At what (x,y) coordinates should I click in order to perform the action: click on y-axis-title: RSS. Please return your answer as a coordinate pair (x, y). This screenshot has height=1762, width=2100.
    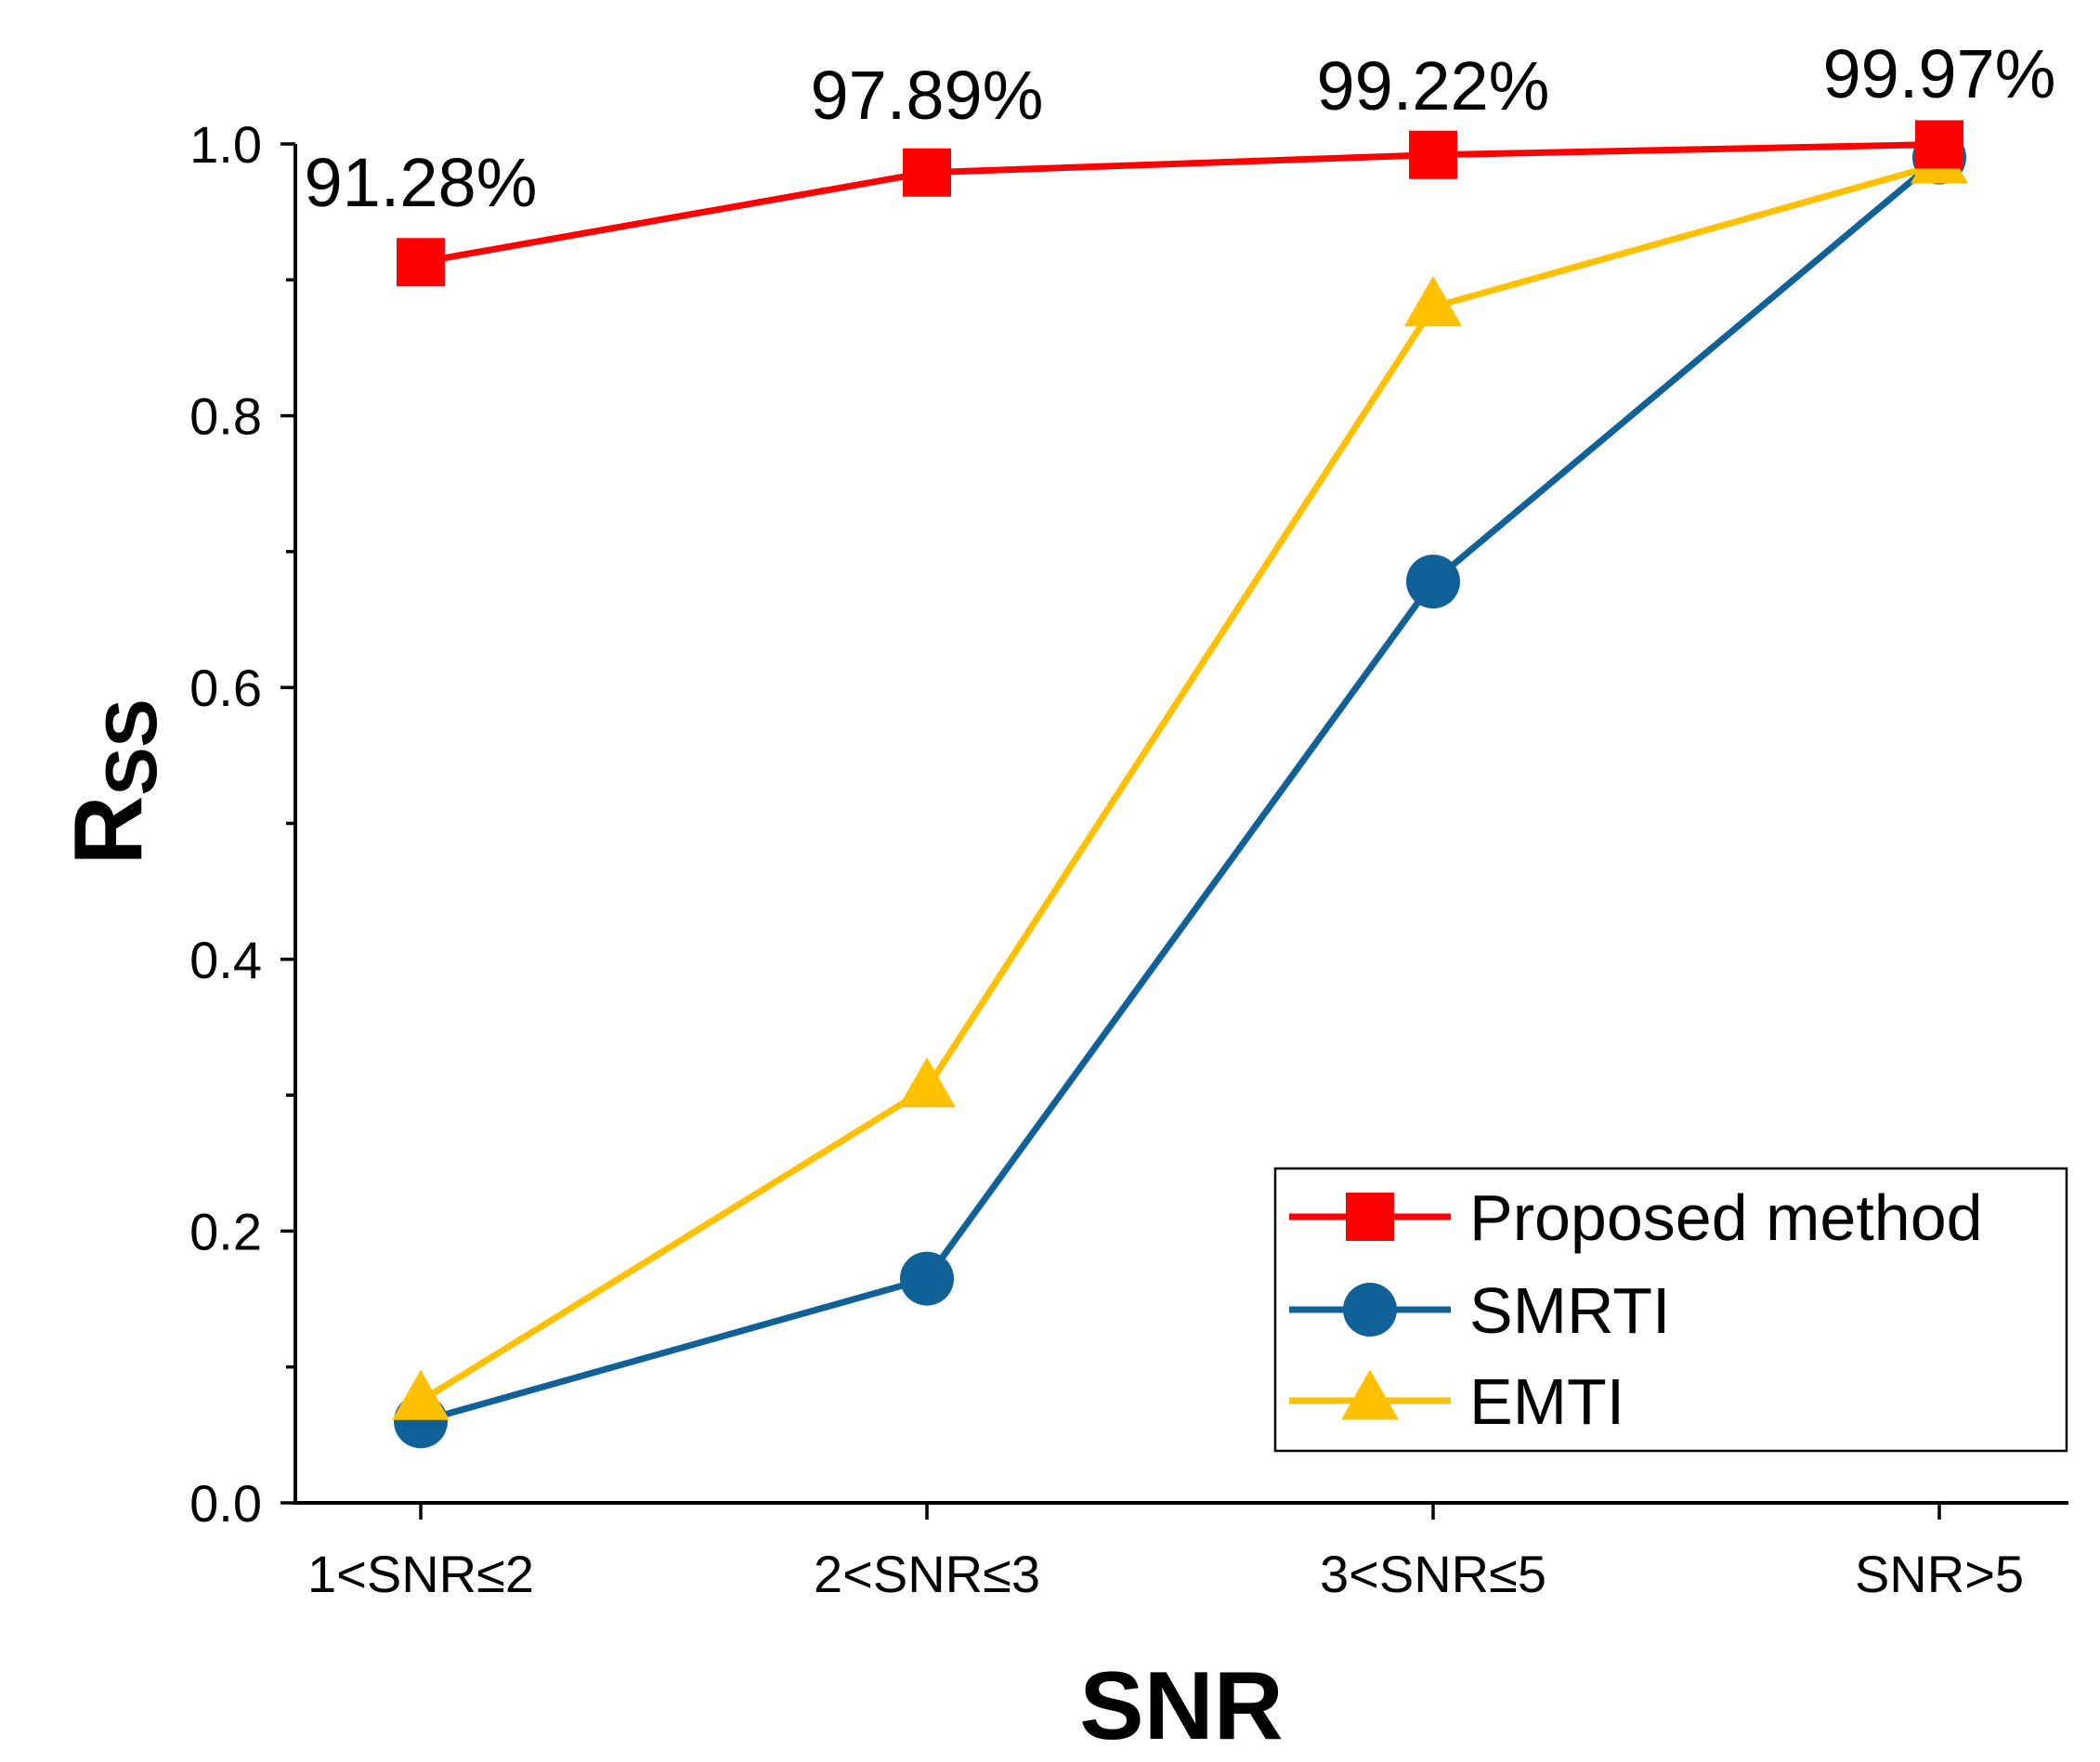
    Looking at the image, I should click on (113, 782).